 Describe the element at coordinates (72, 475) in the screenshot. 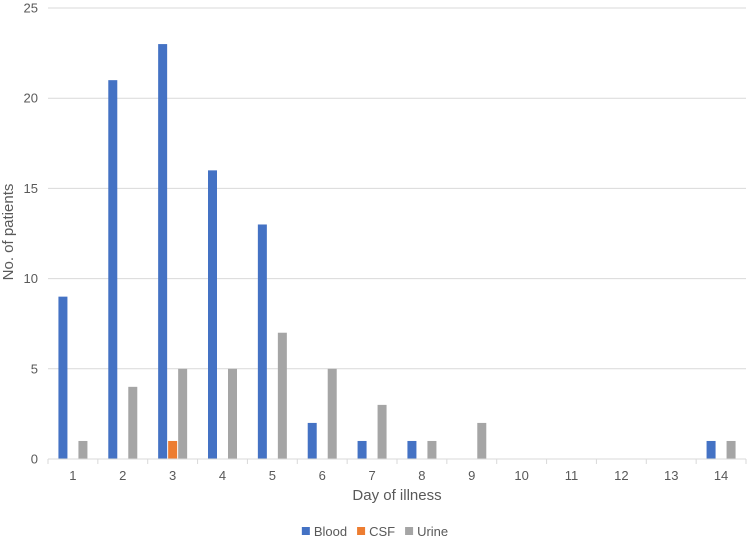

I see `x-tick-label: 1` at that location.